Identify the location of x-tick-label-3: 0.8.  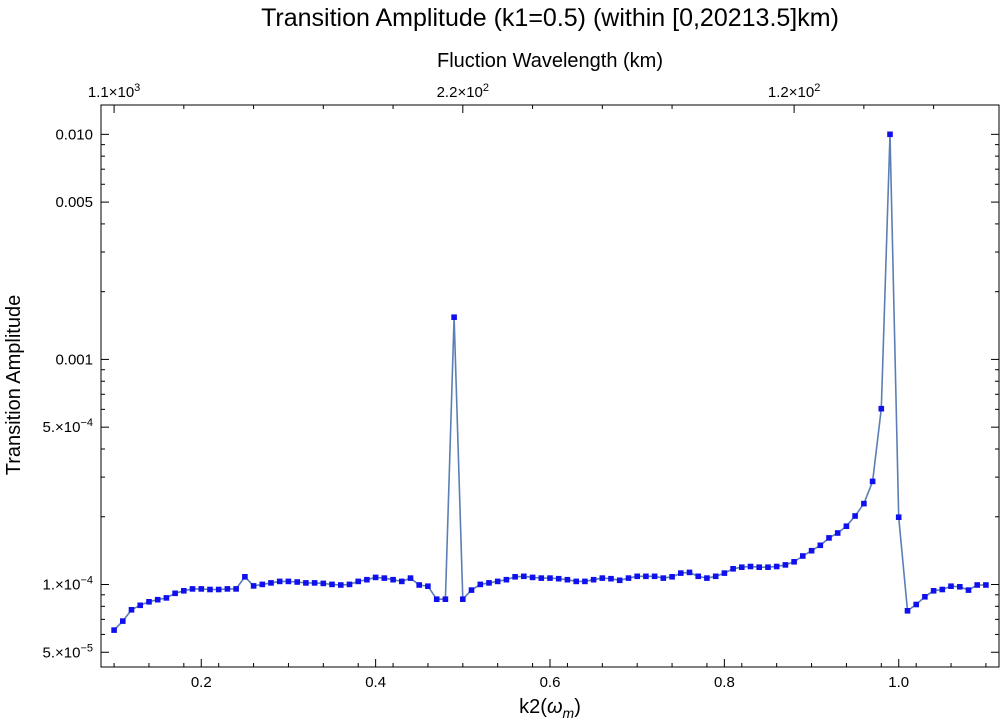
(724, 682).